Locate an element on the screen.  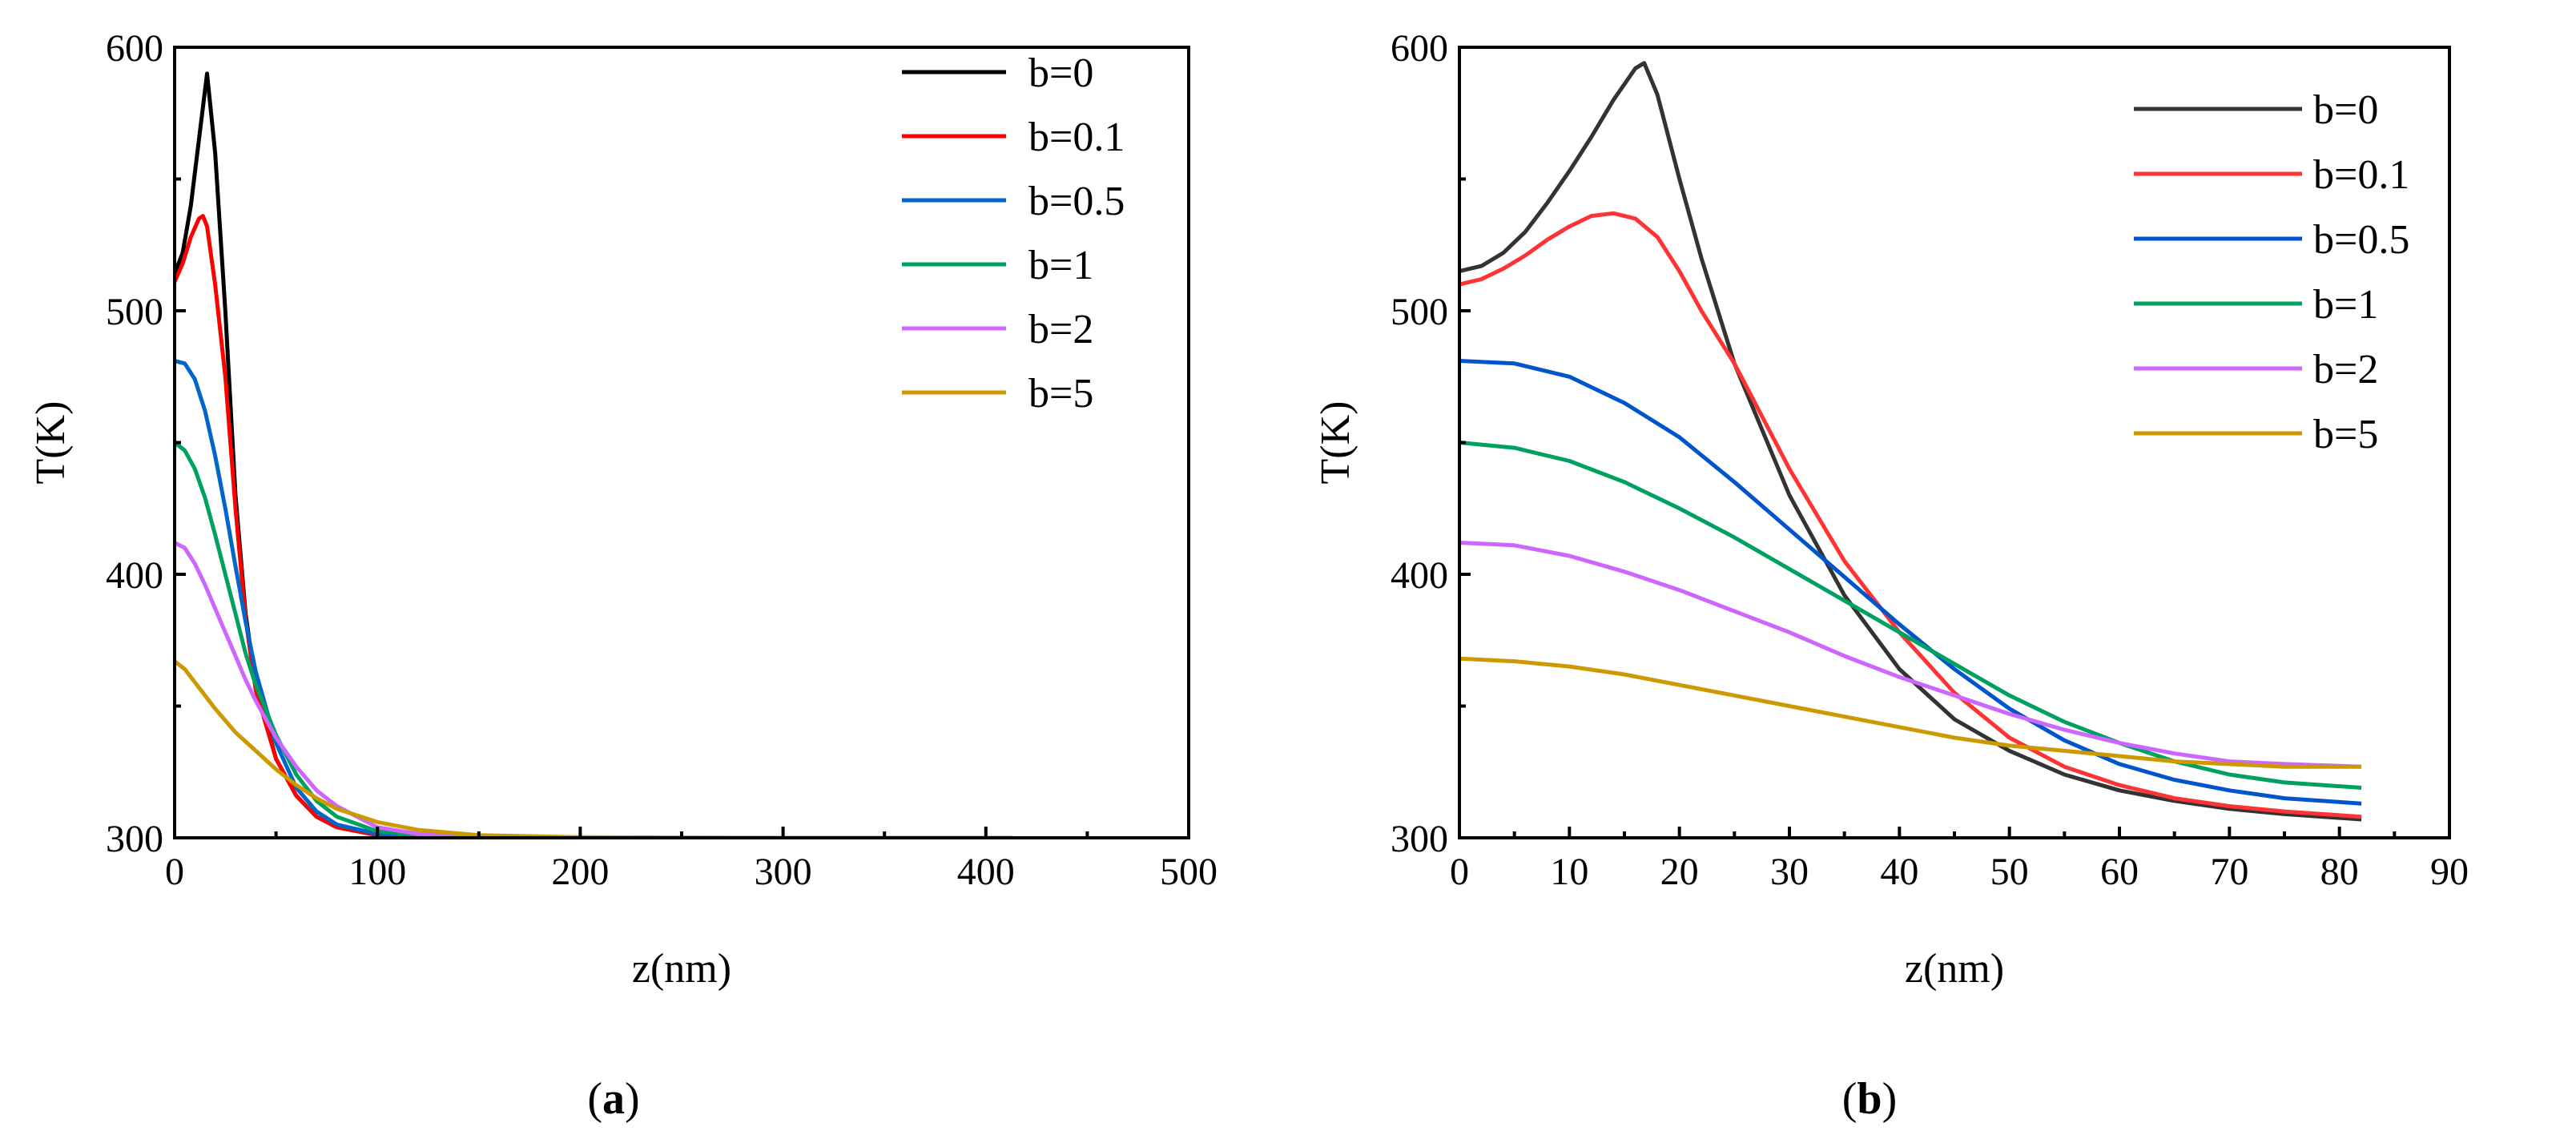
x-tick-label: 40 is located at coordinates (1899, 872).